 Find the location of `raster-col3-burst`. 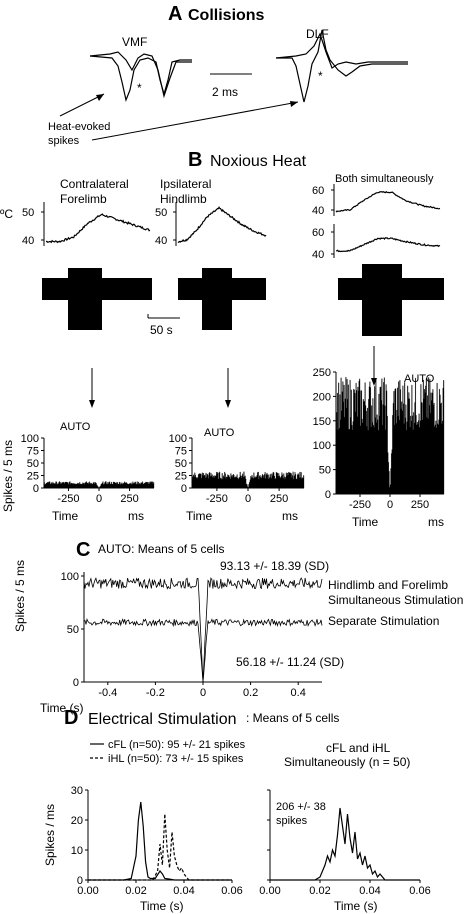

raster-col3-burst is located at coordinates (382, 300).